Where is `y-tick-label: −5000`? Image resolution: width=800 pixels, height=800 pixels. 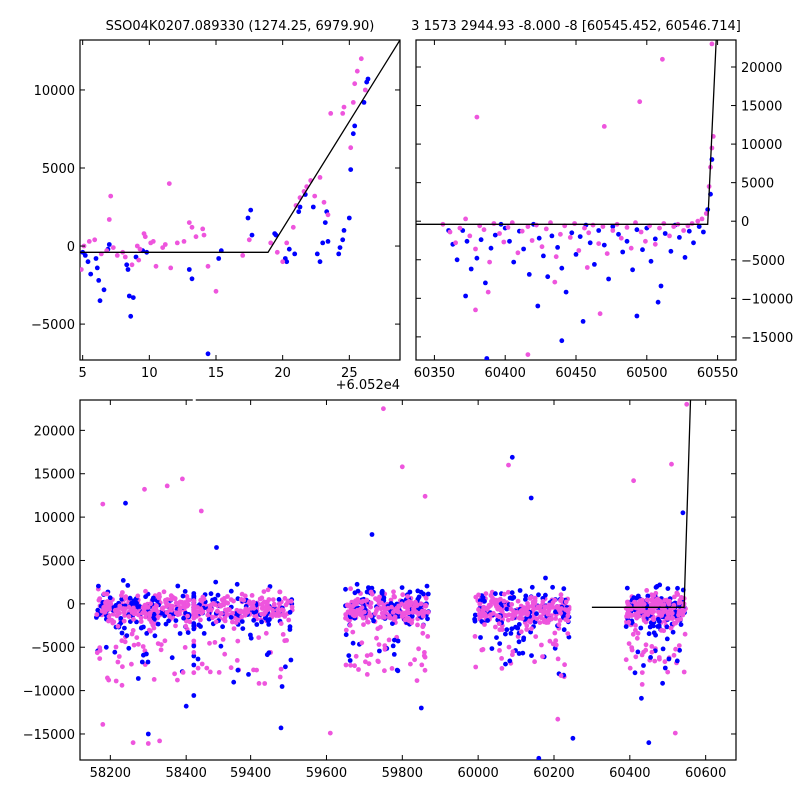 y-tick-label: −5000 is located at coordinates (53, 325).